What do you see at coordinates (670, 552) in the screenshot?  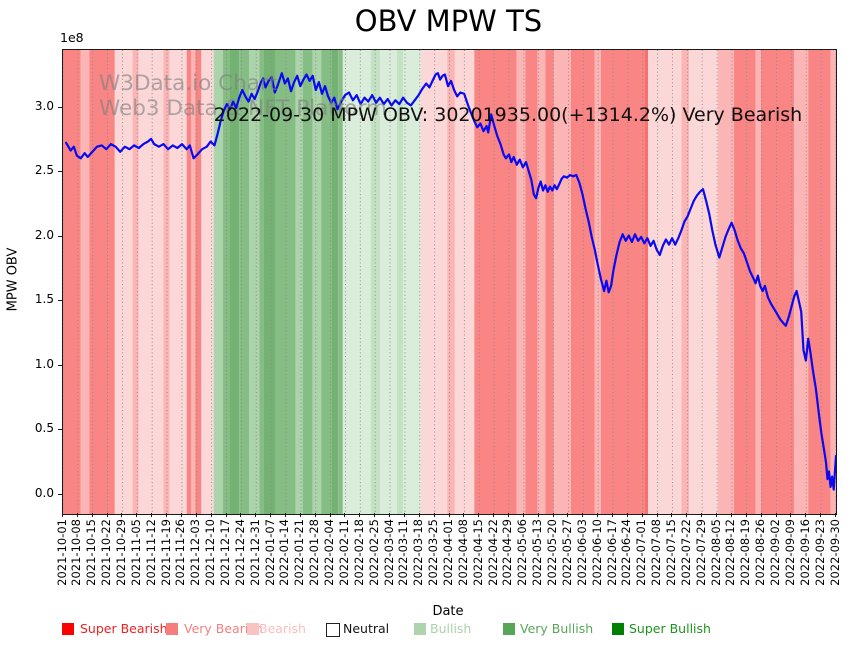 I see `x-tick-label: 2022-07-15` at bounding box center [670, 552].